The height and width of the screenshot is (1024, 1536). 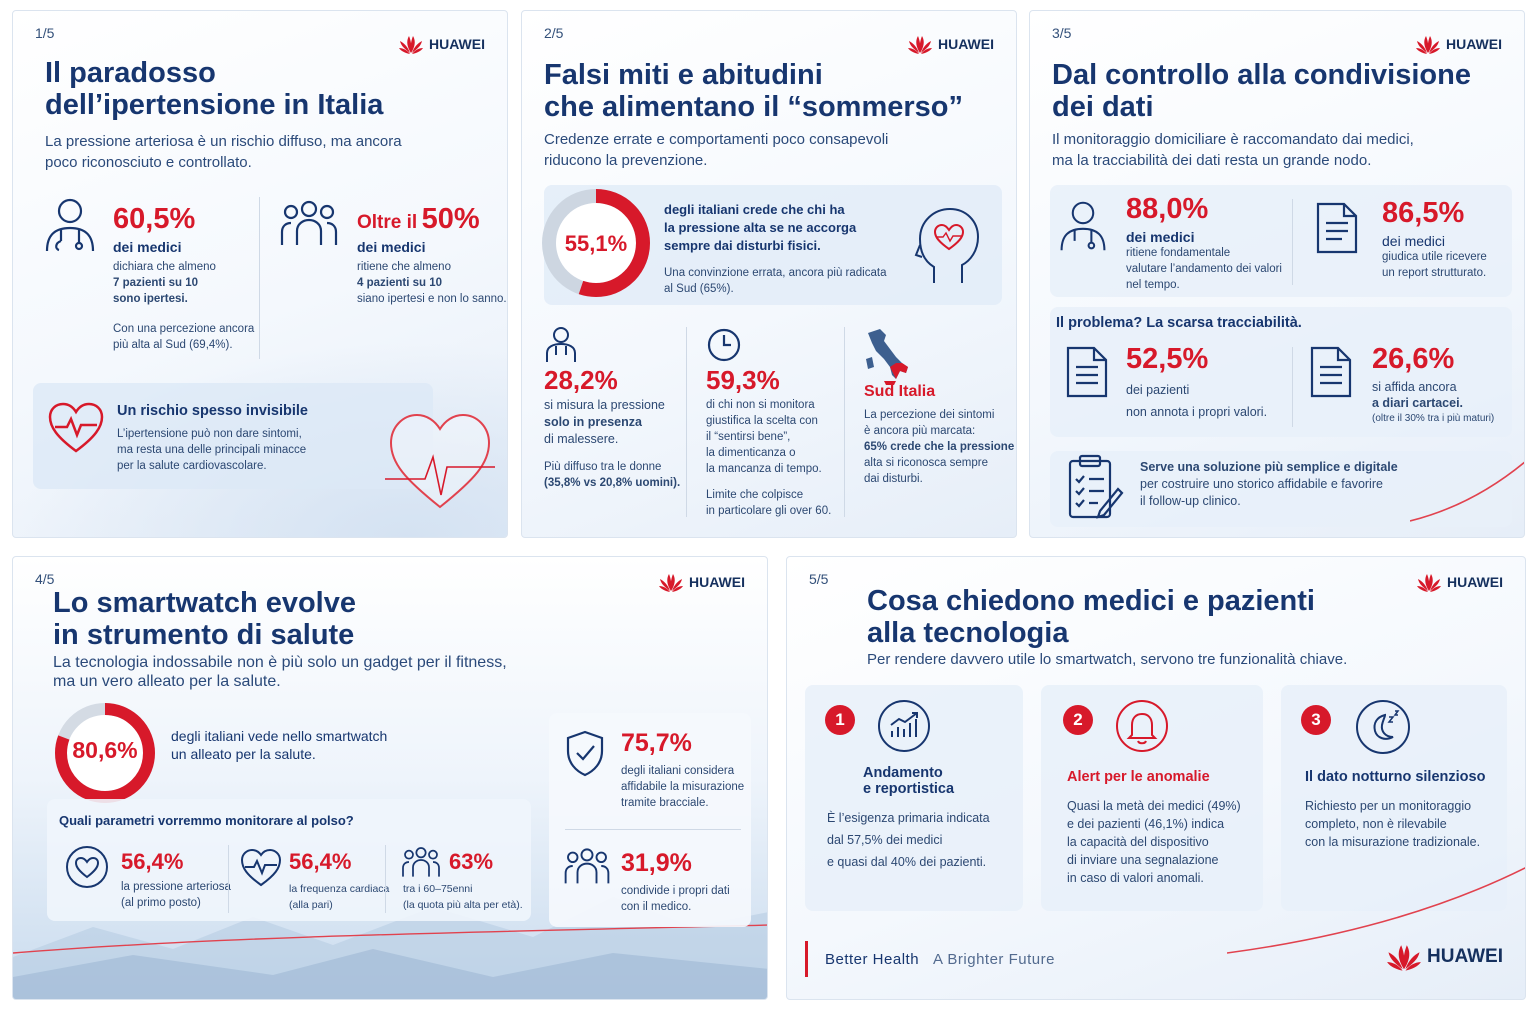 I want to click on huawei-logo-large: HUAWEI, so click(x=1445, y=956).